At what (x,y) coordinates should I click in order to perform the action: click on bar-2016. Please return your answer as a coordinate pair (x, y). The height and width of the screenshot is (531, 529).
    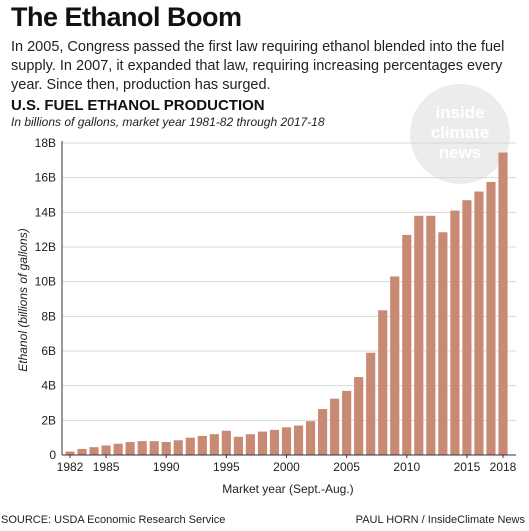
    Looking at the image, I should click on (479, 323).